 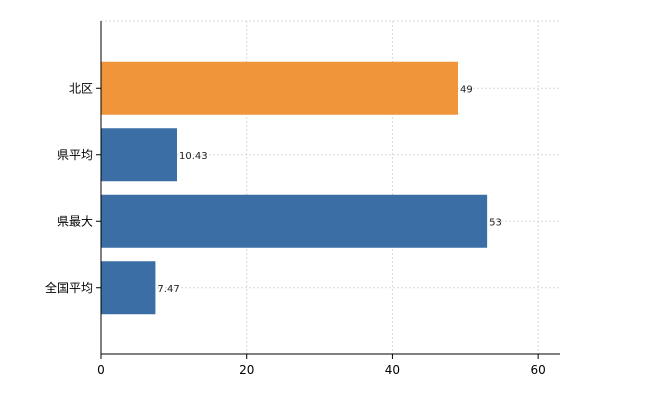 What do you see at coordinates (101, 370) in the screenshot?
I see `x-tick-label: 0` at bounding box center [101, 370].